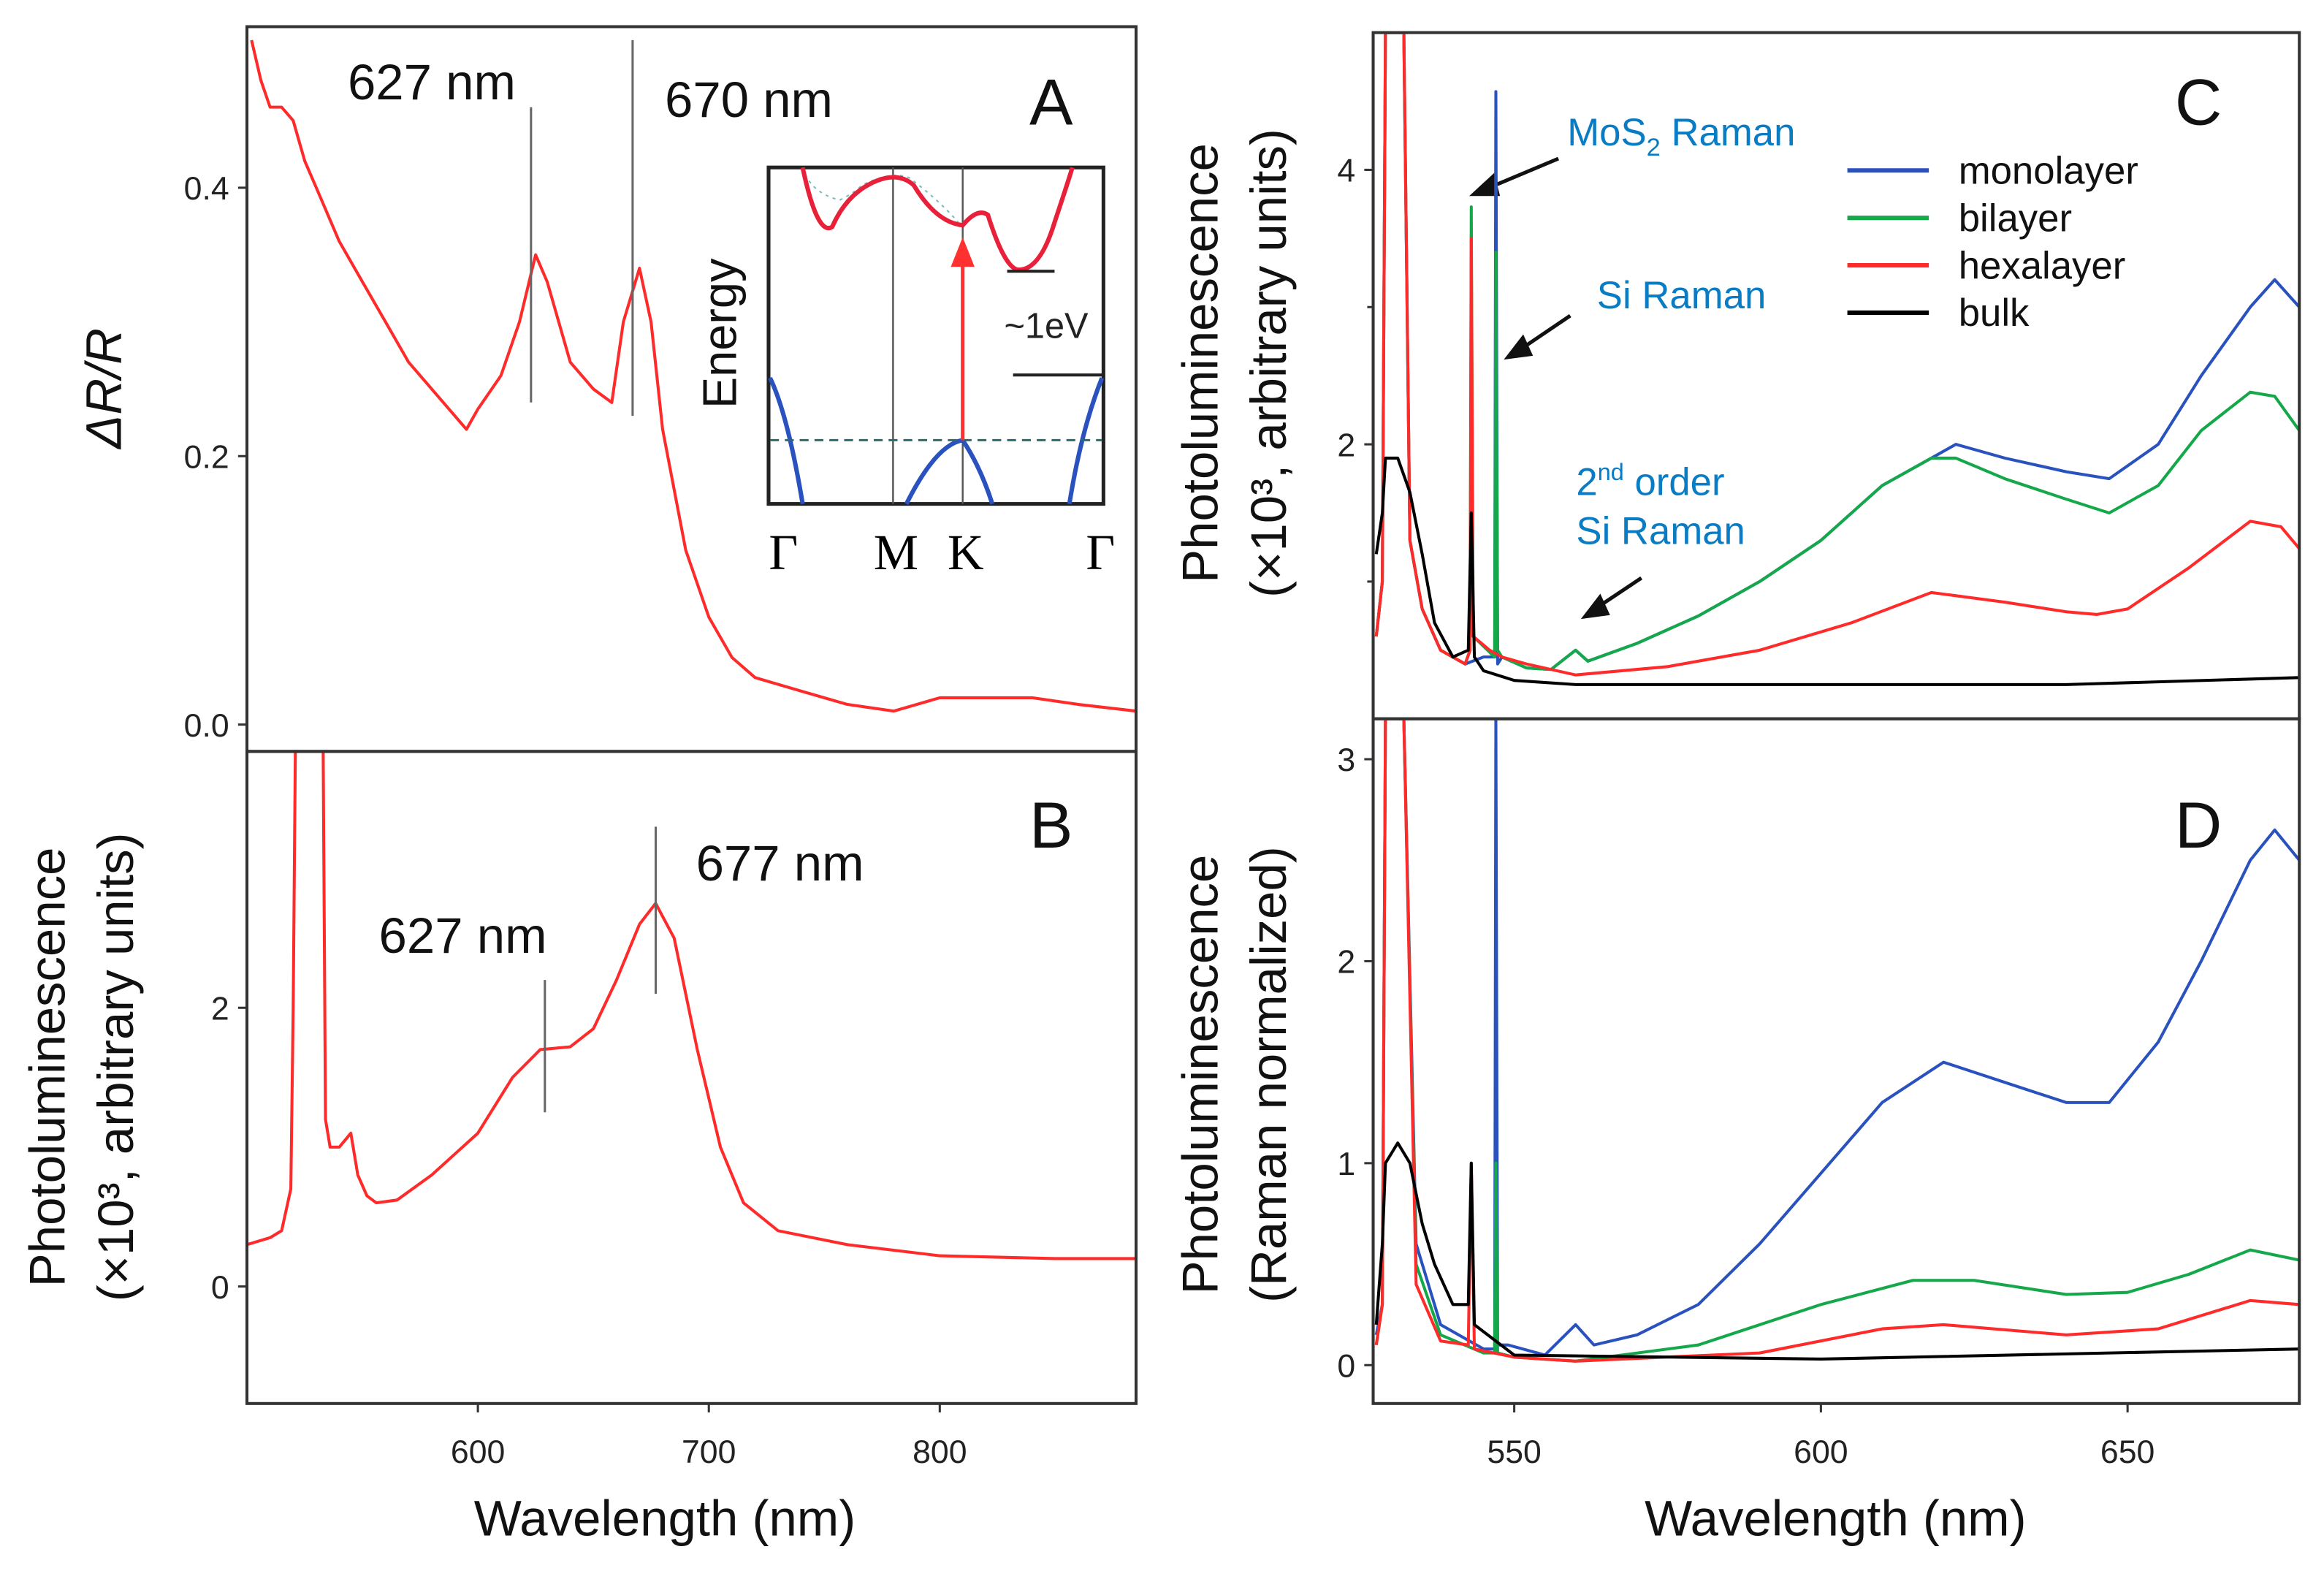 This screenshot has width=2324, height=1571. I want to click on panel-b-ylabel-line1: Photoluminescence, so click(48, 1067).